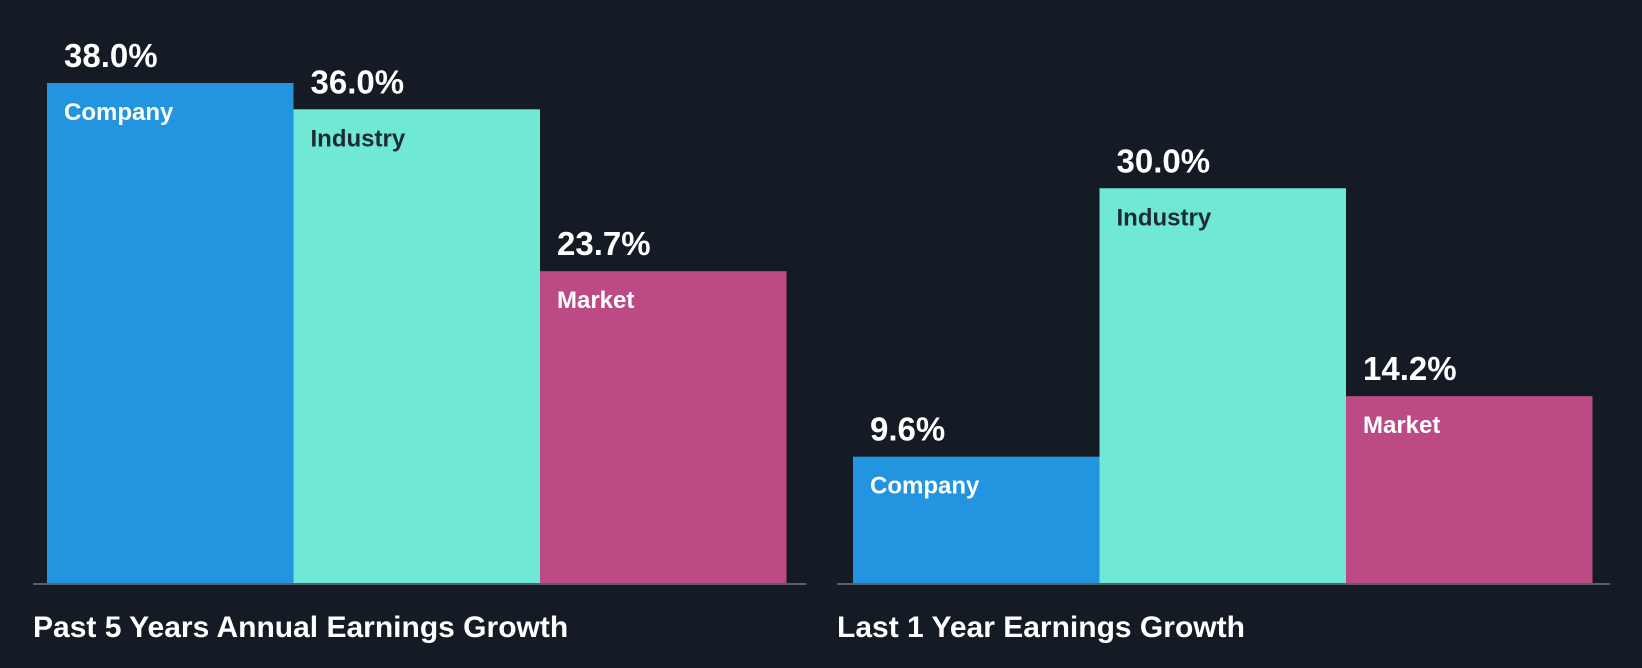 This screenshot has width=1642, height=668. Describe the element at coordinates (1164, 217) in the screenshot. I see `category-label-industry-2: Industry` at that location.